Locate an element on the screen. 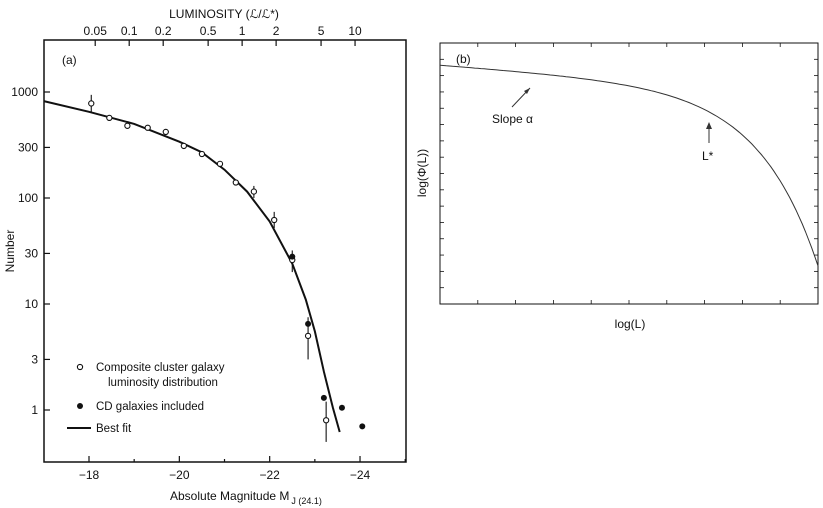 Image resolution: width=823 pixels, height=508 pixels. top-tick-label: 2 is located at coordinates (276, 31).